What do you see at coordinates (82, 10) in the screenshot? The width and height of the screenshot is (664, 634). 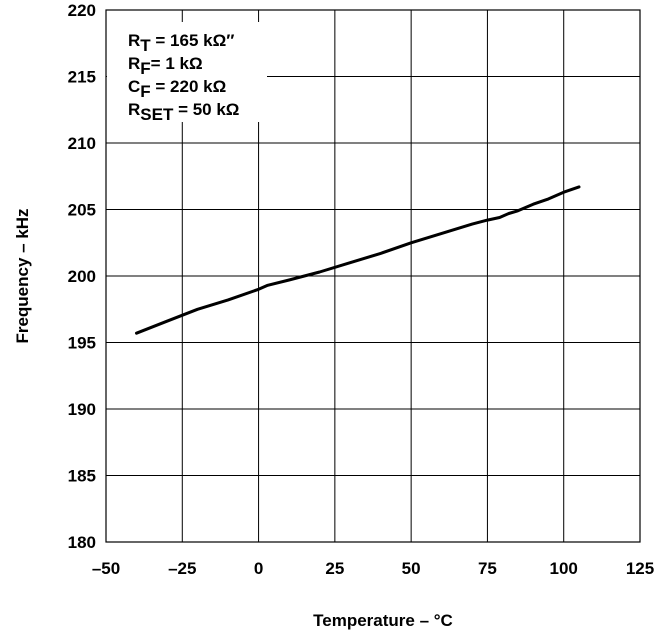 I see `y-tick-label: 220` at bounding box center [82, 10].